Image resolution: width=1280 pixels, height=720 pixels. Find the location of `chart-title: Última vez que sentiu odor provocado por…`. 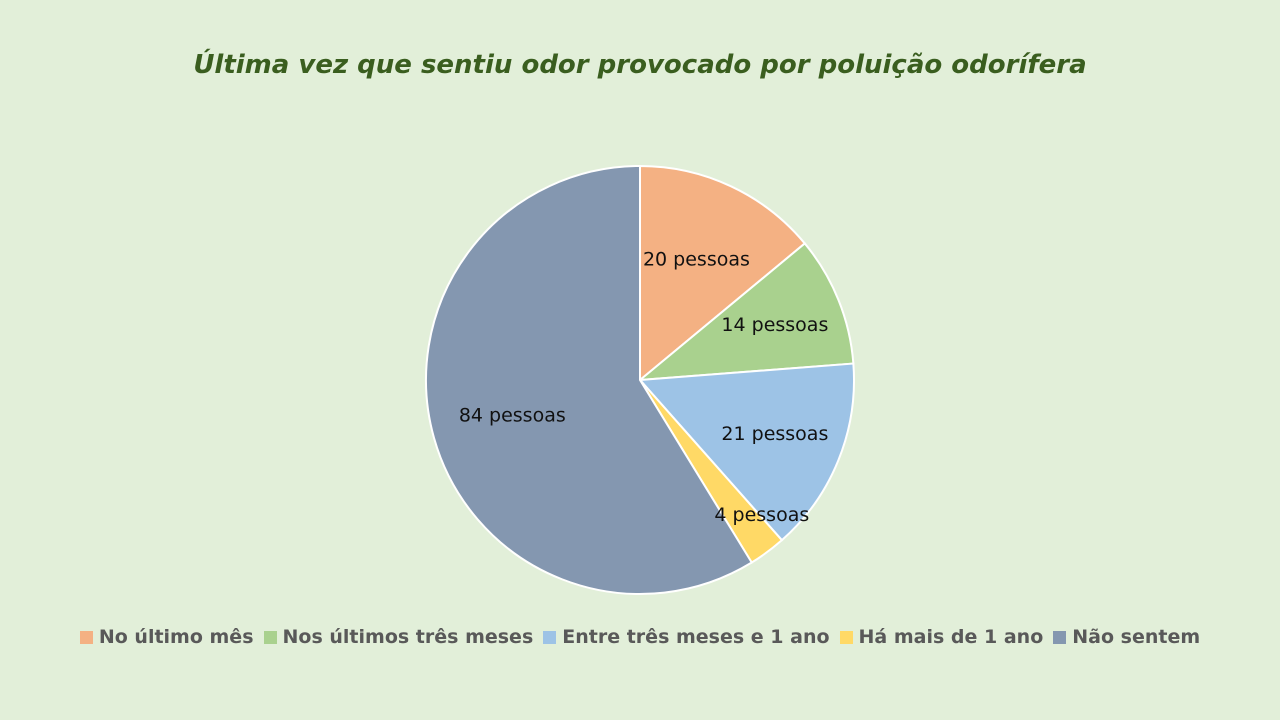

chart-title: Última vez que sentiu odor provocado por… is located at coordinates (640, 65).